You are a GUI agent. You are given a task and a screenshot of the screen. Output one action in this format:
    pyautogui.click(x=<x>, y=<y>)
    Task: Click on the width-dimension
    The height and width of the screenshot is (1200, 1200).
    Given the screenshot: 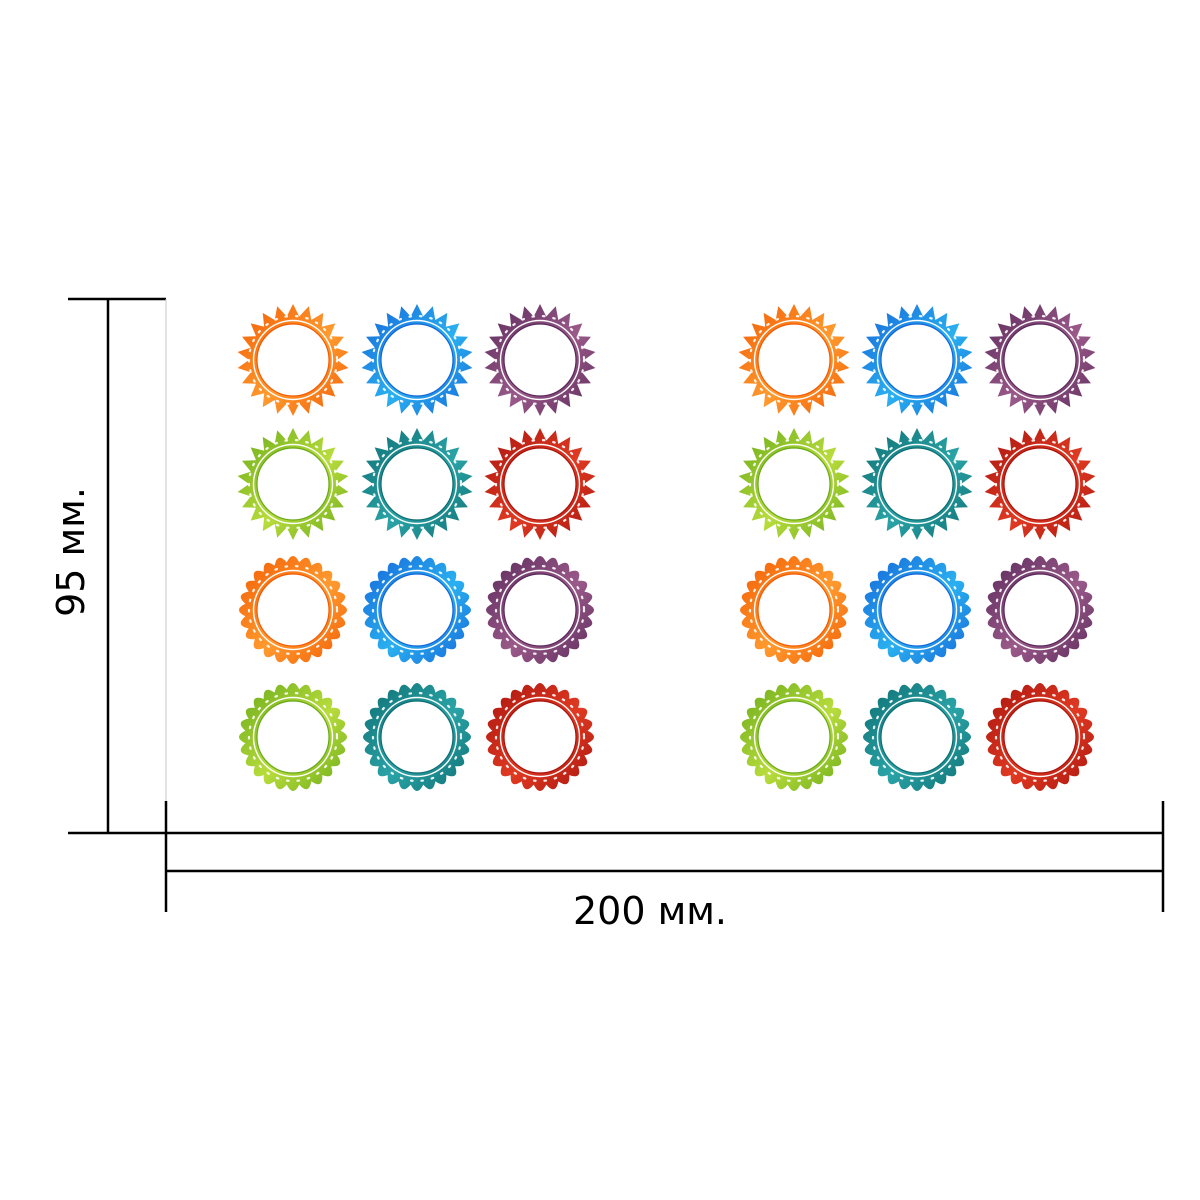 What is the action you would take?
    pyautogui.click(x=664, y=856)
    